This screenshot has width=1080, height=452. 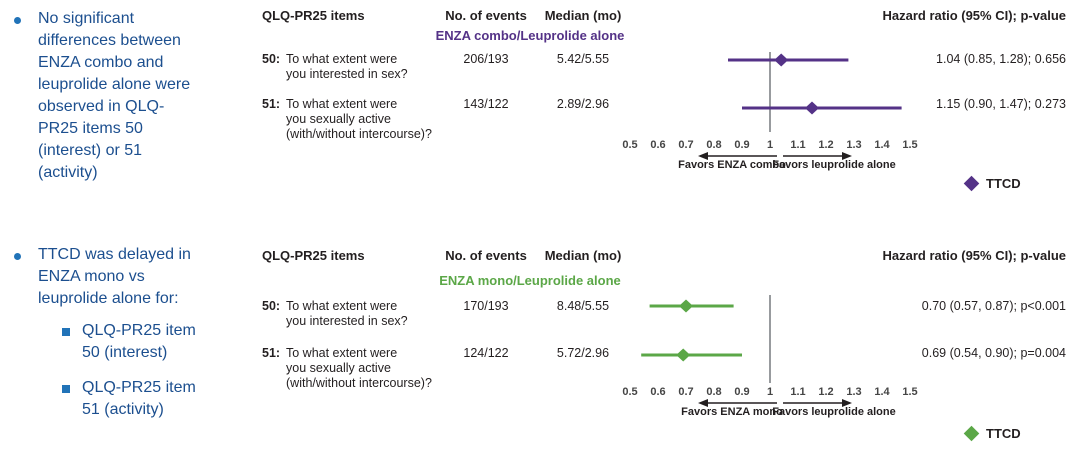 I want to click on panel-subtitle: ENZA combo/Leuprolide alone, so click(x=530, y=35).